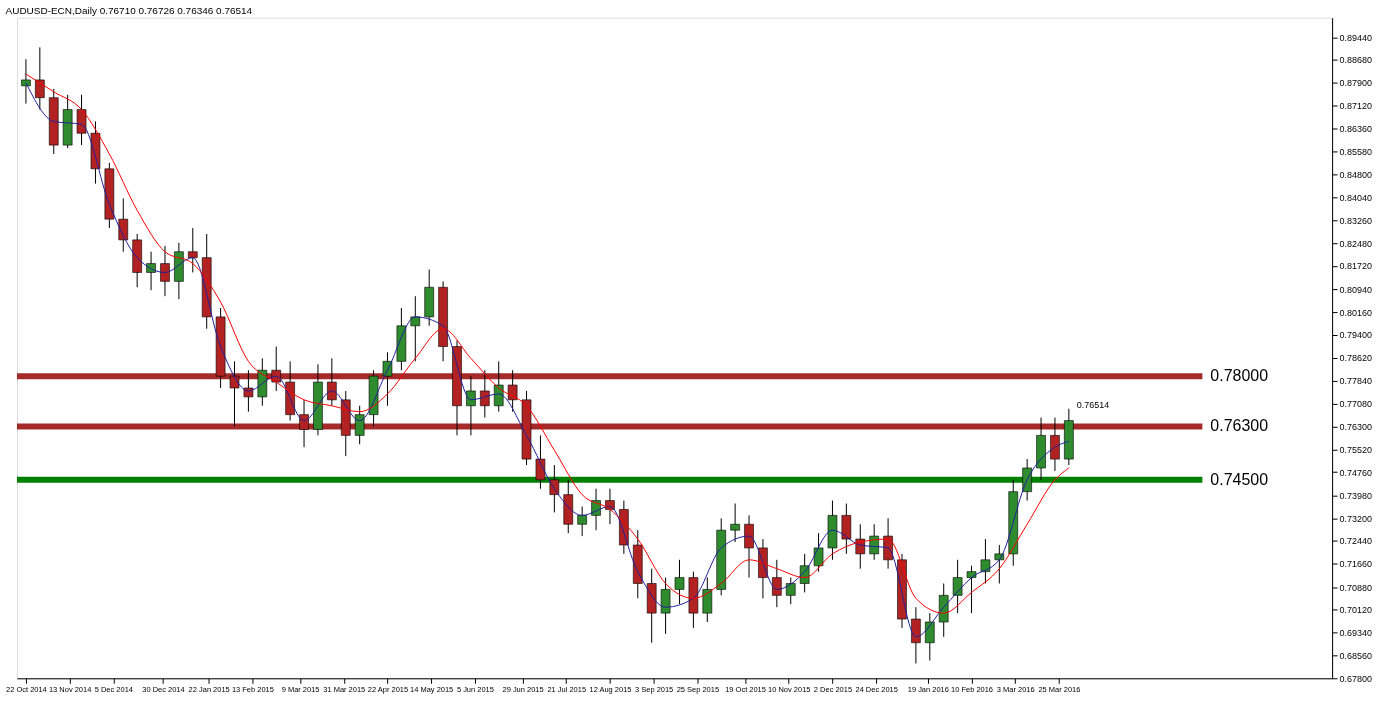 Image resolution: width=1377 pixels, height=705 pixels. Describe the element at coordinates (1356, 106) in the screenshot. I see `y-tick-label: 0.87120` at that location.